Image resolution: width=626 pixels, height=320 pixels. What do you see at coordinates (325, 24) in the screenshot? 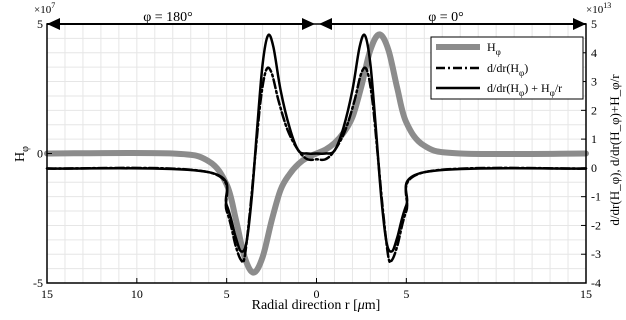
I see `arrowhead-mid-left` at bounding box center [325, 24].